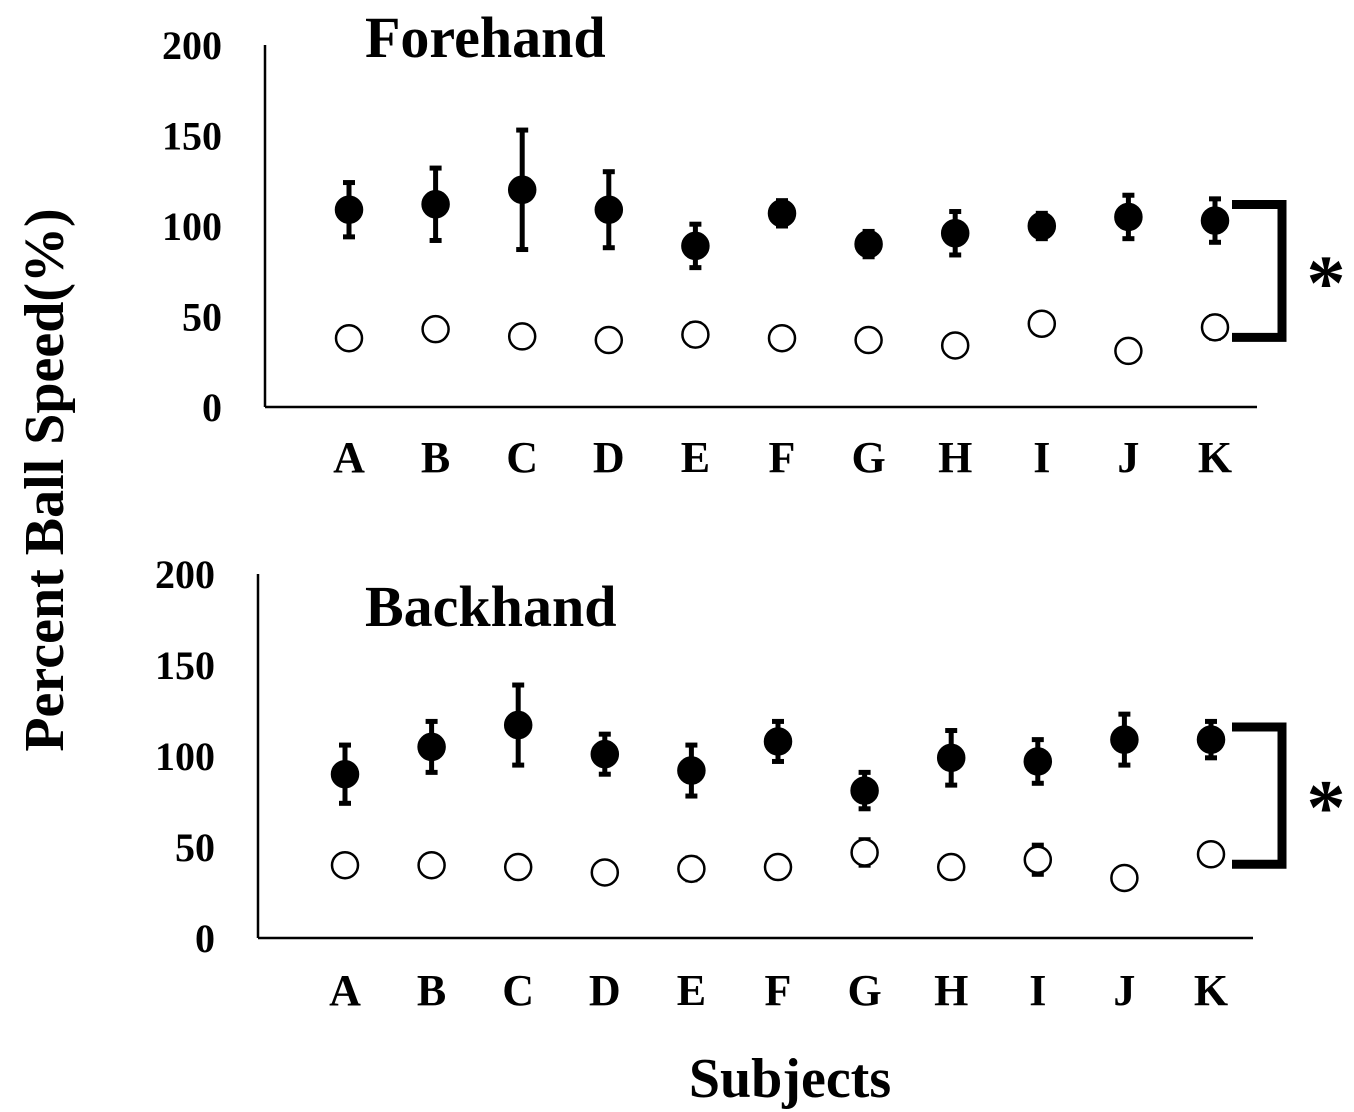  I want to click on x-axis-title: Subjects, so click(790, 1079).